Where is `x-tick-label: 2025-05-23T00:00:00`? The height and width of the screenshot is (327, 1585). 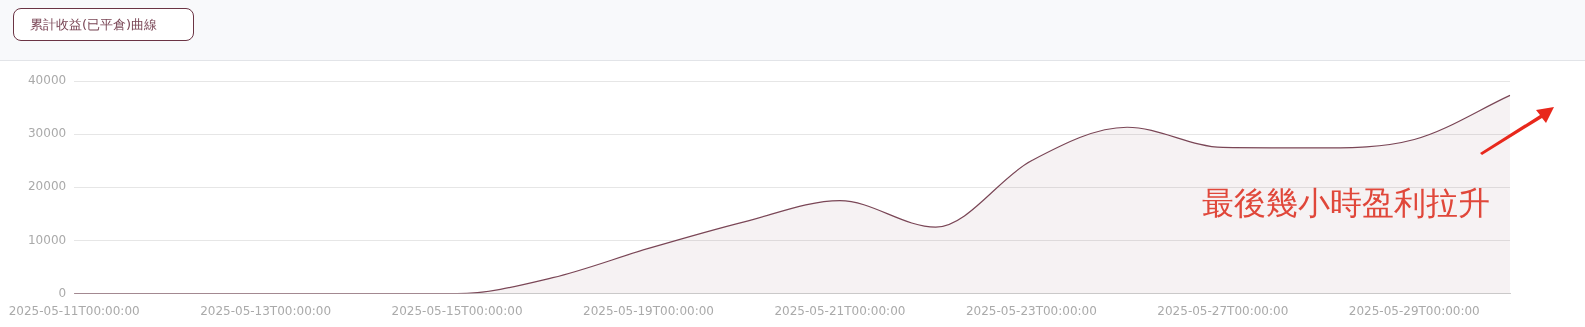 x-tick-label: 2025-05-23T00:00:00 is located at coordinates (1031, 310).